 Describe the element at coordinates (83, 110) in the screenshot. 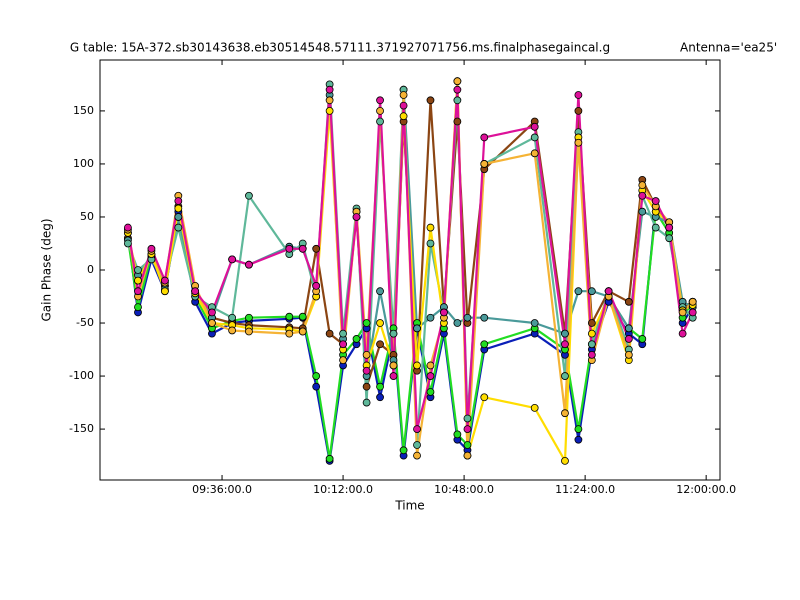

I see `y-tick-label: 150` at that location.